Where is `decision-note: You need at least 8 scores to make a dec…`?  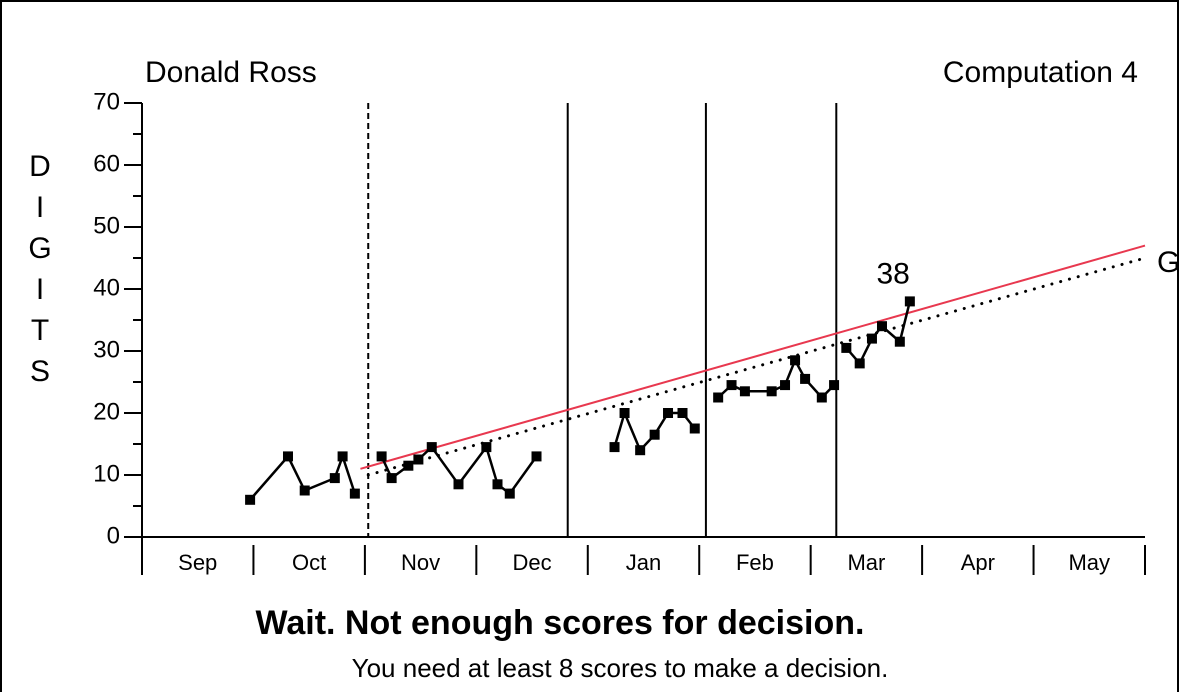 decision-note: You need at least 8 scores to make a dec… is located at coordinates (620, 668).